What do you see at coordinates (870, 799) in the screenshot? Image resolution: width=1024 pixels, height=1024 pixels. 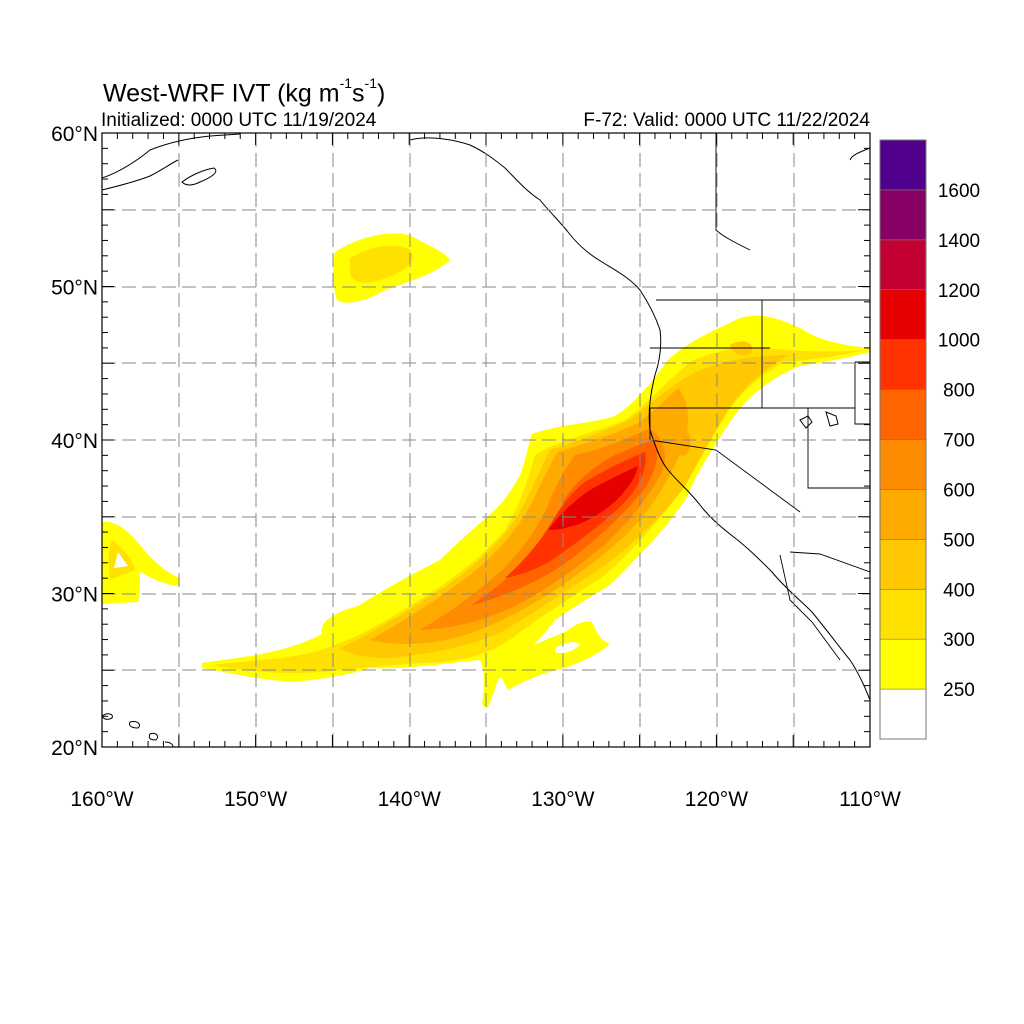 I see `lon-tick-label: 110°W` at bounding box center [870, 799].